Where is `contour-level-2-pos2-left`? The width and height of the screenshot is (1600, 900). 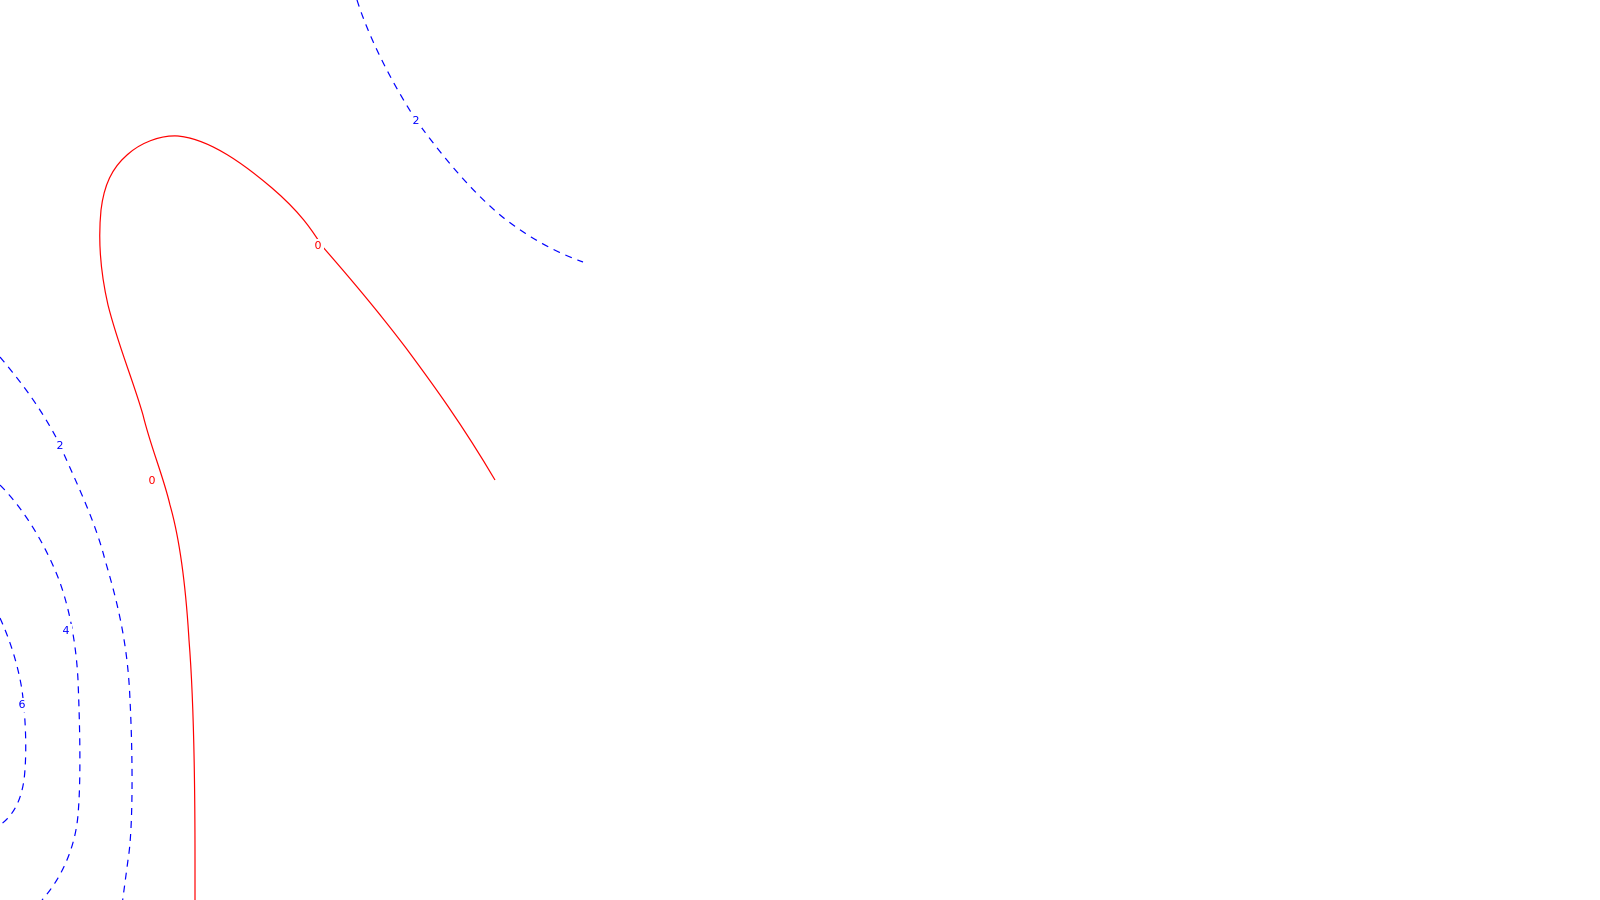
contour-level-2-pos2-left is located at coordinates (66, 628).